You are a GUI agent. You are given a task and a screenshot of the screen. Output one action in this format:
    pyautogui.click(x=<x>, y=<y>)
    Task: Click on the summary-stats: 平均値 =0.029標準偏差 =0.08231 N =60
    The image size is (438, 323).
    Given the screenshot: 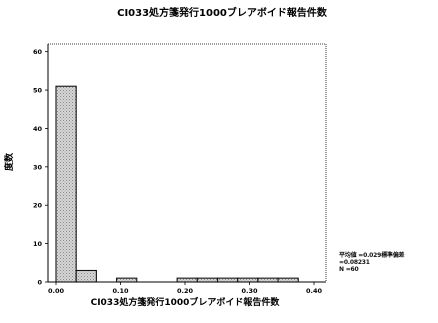 What is the action you would take?
    pyautogui.click(x=371, y=262)
    